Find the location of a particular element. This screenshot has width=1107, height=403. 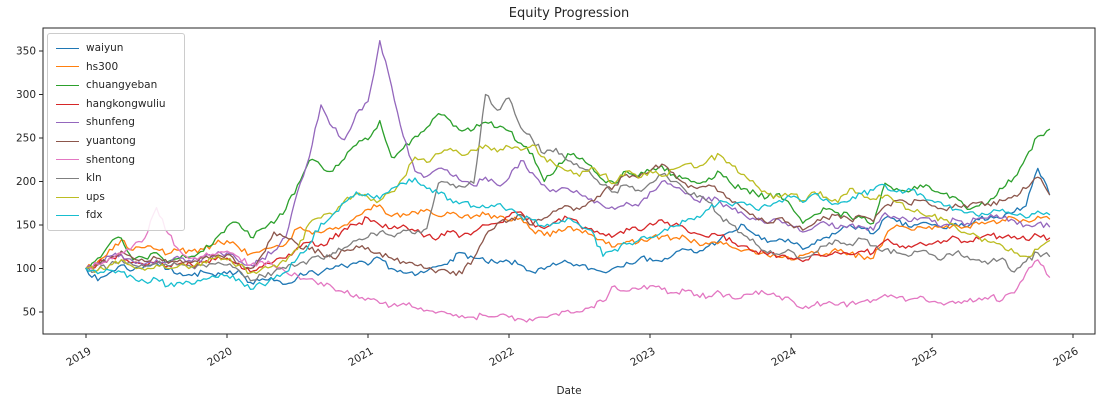

legend-item-fdx: fdx is located at coordinates (116, 215).